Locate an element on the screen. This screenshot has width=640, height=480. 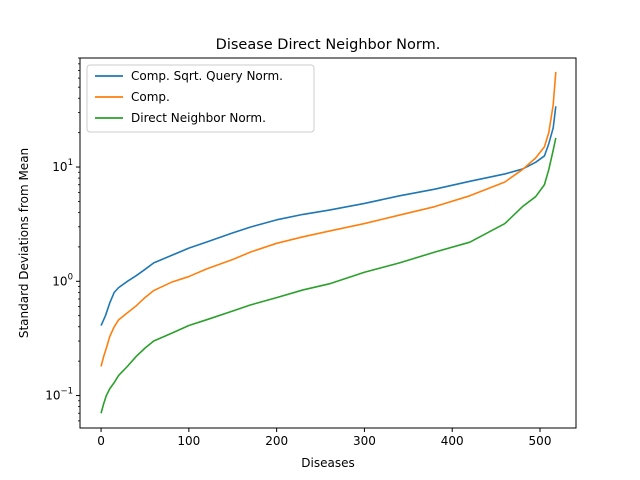
x-tick-label-4: 400 is located at coordinates (452, 441).